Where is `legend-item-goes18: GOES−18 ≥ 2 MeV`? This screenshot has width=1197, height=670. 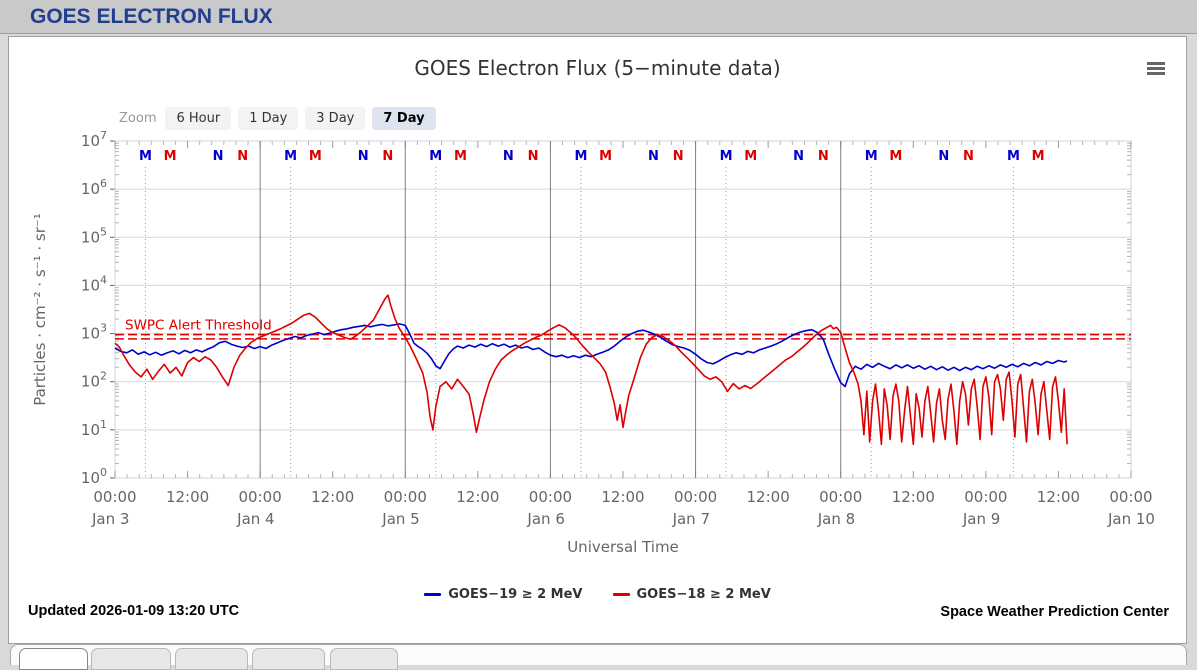 legend-item-goes18: GOES−18 ≥ 2 MeV is located at coordinates (691, 594).